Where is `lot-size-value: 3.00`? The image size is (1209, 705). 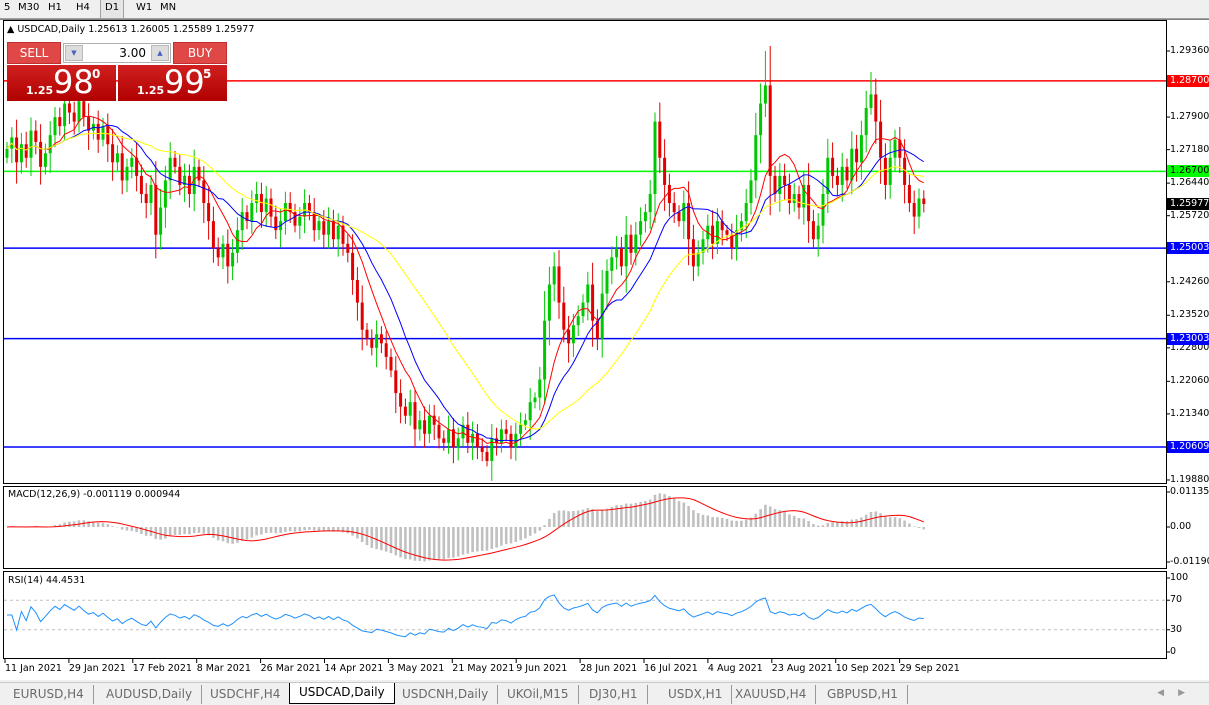 lot-size-value: 3.00 is located at coordinates (132, 53).